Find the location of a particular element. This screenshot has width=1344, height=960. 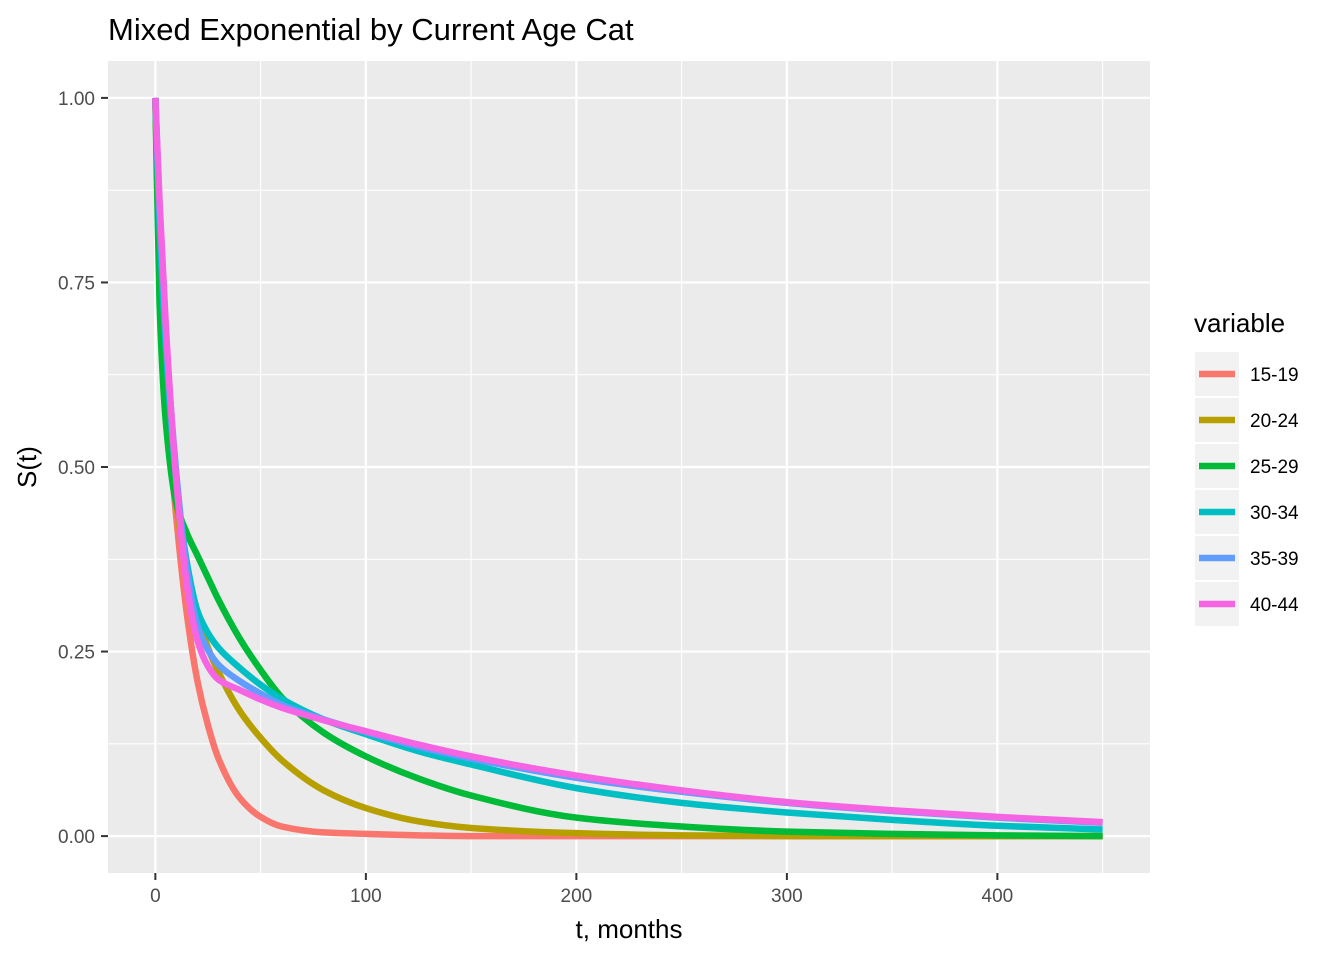

y-tick-label: 0.75 is located at coordinates (76, 283).